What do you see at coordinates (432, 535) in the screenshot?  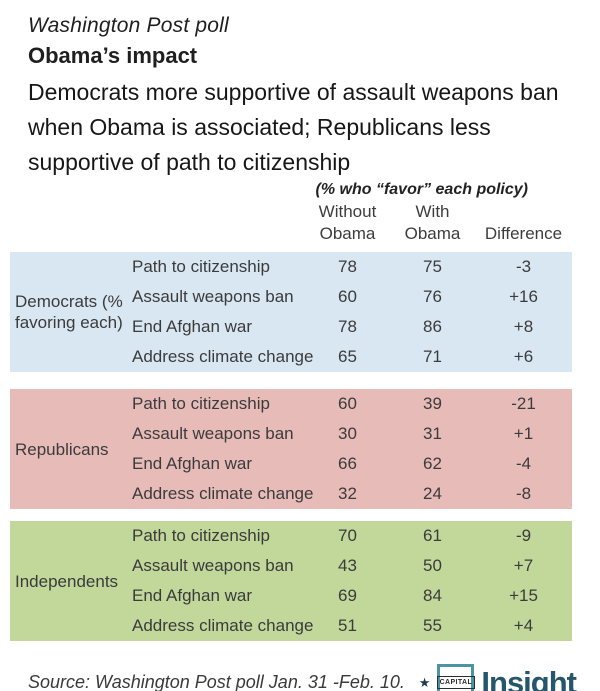 I see `value-with-obama: 61` at bounding box center [432, 535].